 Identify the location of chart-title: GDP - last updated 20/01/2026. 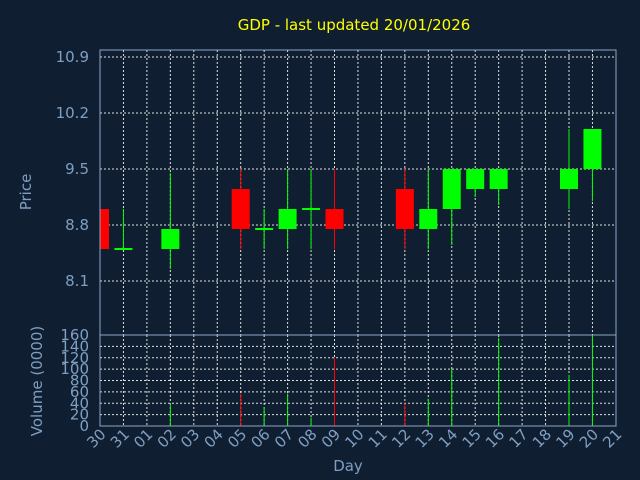
(354, 25).